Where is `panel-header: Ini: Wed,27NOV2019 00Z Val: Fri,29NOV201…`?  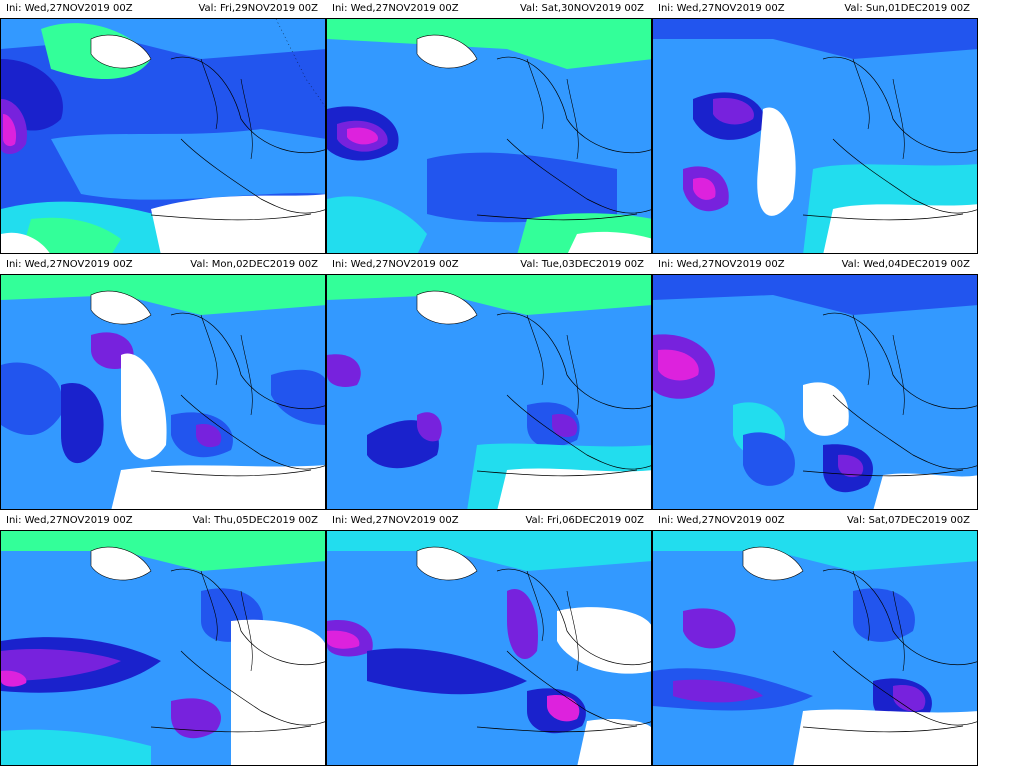
panel-header: Ini: Wed,27NOV2019 00Z Val: Fri,29NOV201… is located at coordinates (163, 9).